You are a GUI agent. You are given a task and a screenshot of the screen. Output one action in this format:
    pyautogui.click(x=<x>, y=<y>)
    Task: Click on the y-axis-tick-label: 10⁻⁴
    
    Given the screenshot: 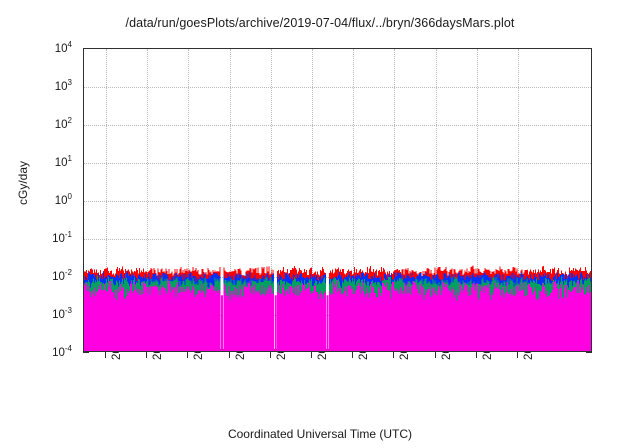 What is the action you would take?
    pyautogui.click(x=62, y=351)
    